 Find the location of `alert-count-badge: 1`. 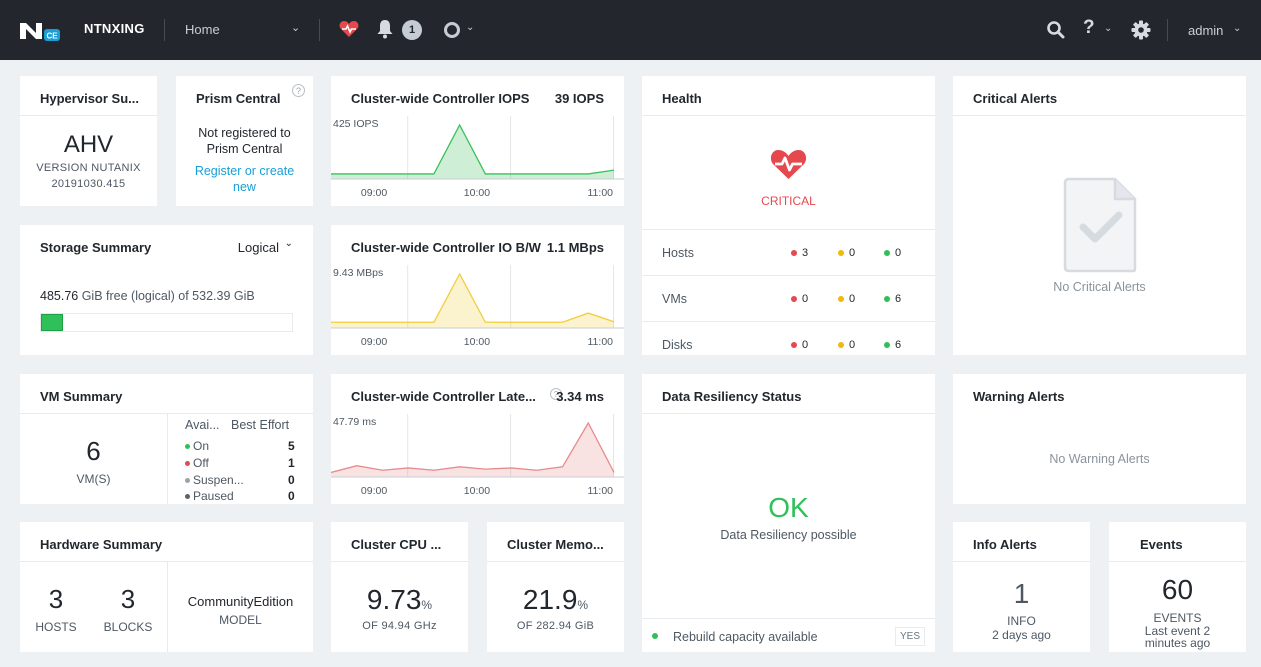

alert-count-badge: 1 is located at coordinates (412, 30).